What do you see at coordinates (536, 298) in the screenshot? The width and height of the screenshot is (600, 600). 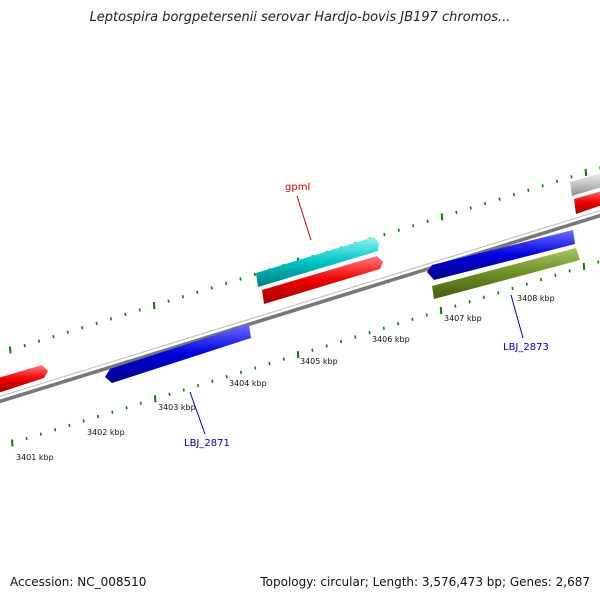 I see `scale-label: 3408 kbp` at bounding box center [536, 298].